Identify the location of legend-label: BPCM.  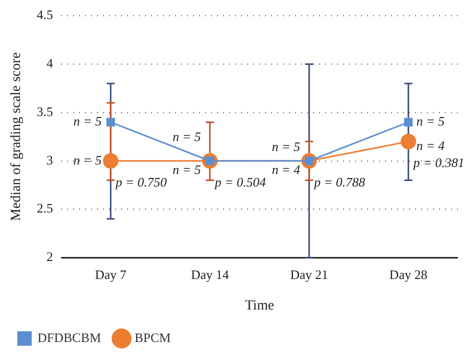
(153, 337).